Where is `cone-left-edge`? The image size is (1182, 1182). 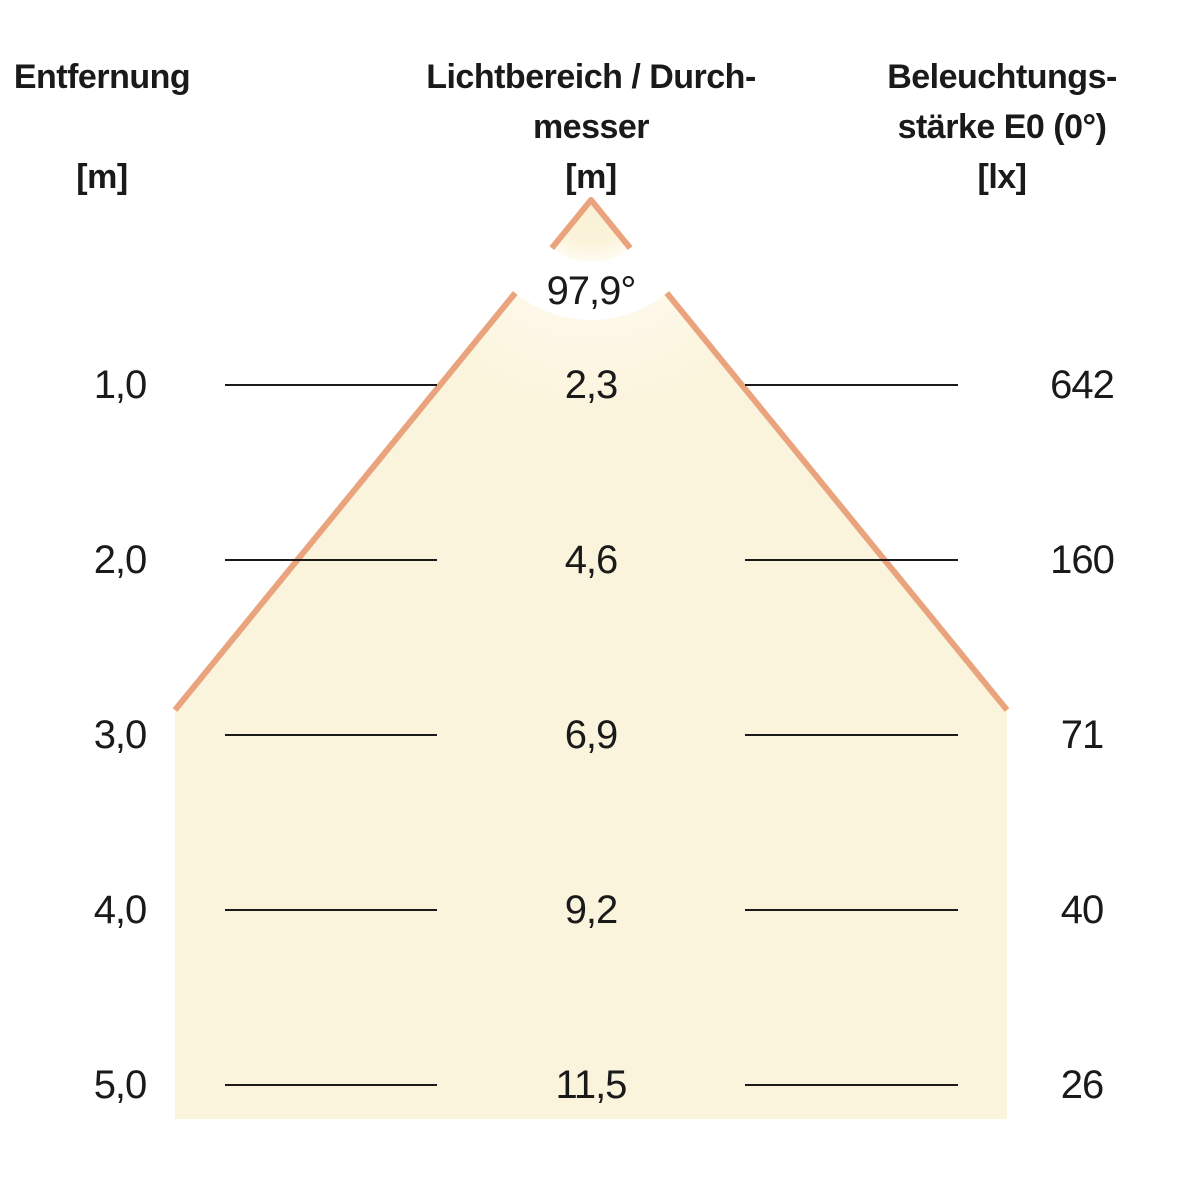
cone-left-edge is located at coordinates (345, 501).